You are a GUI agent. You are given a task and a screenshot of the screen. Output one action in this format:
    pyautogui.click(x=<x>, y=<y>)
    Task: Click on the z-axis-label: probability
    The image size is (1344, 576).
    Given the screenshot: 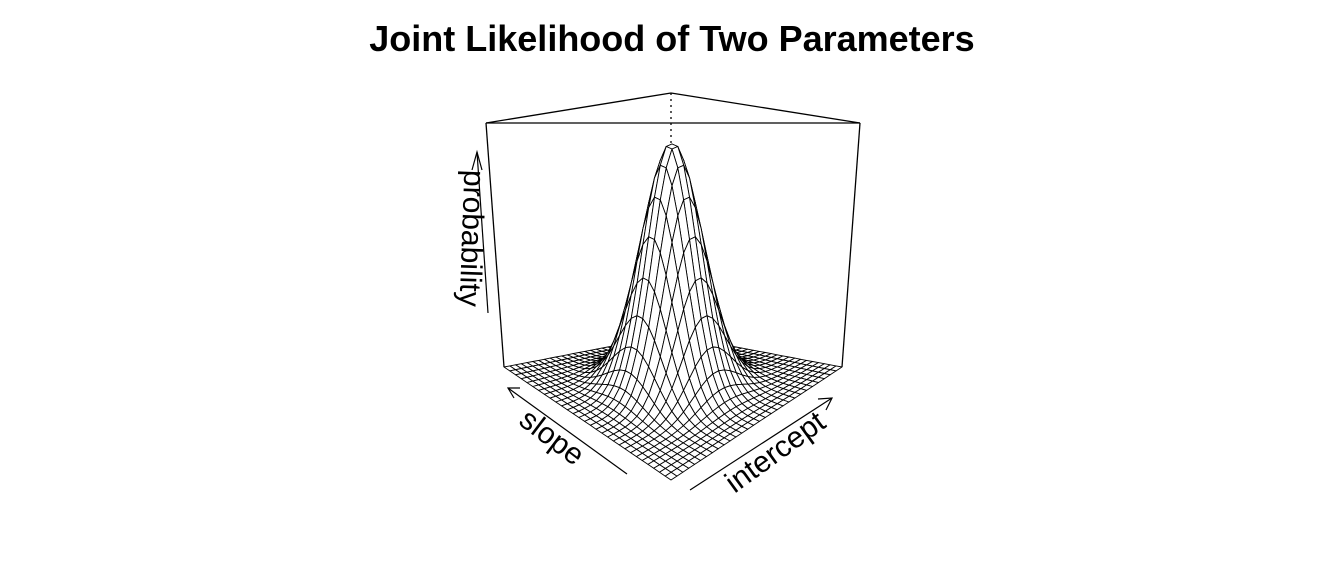 What is the action you would take?
    pyautogui.click(x=472, y=238)
    